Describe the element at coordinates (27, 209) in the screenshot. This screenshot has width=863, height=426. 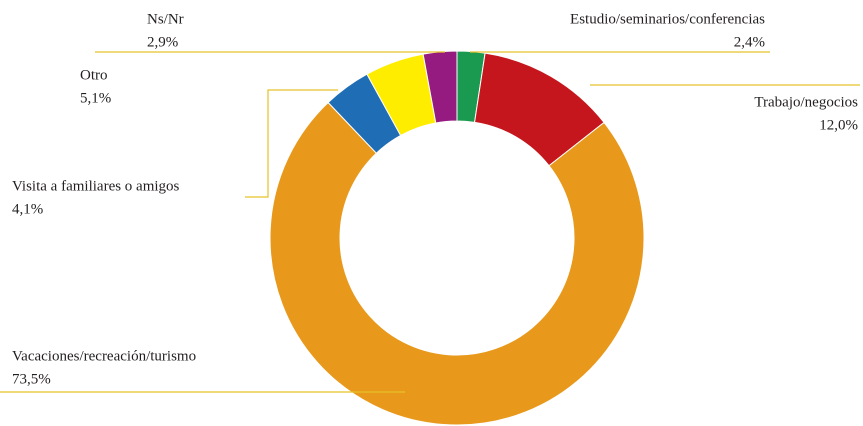
I see `slice-value-label: 4,1%` at that location.